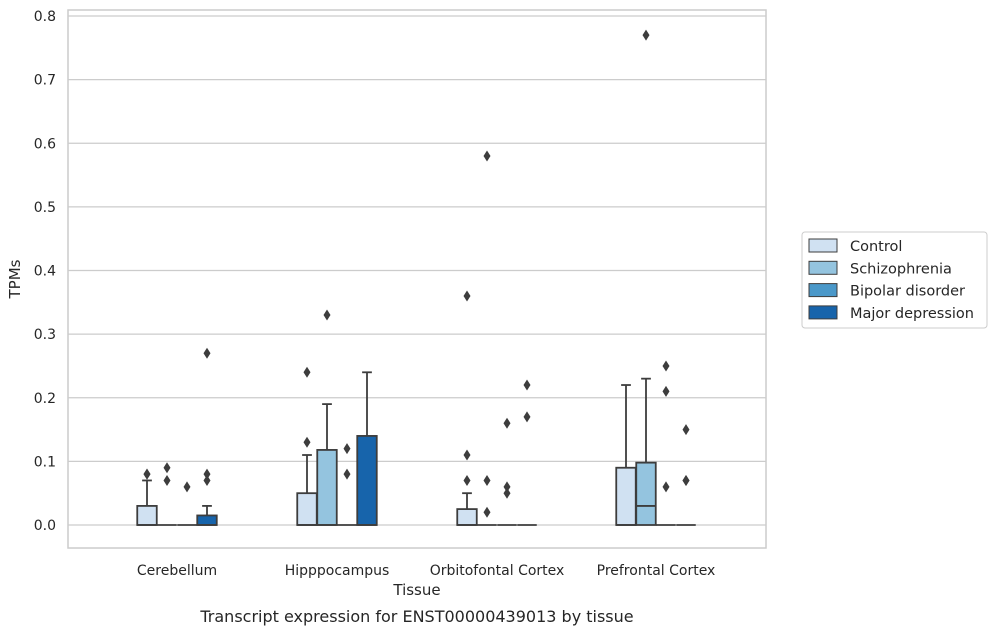 The width and height of the screenshot is (997, 635). Describe the element at coordinates (45, 526) in the screenshot. I see `y-tick-label: 0.0` at that location.